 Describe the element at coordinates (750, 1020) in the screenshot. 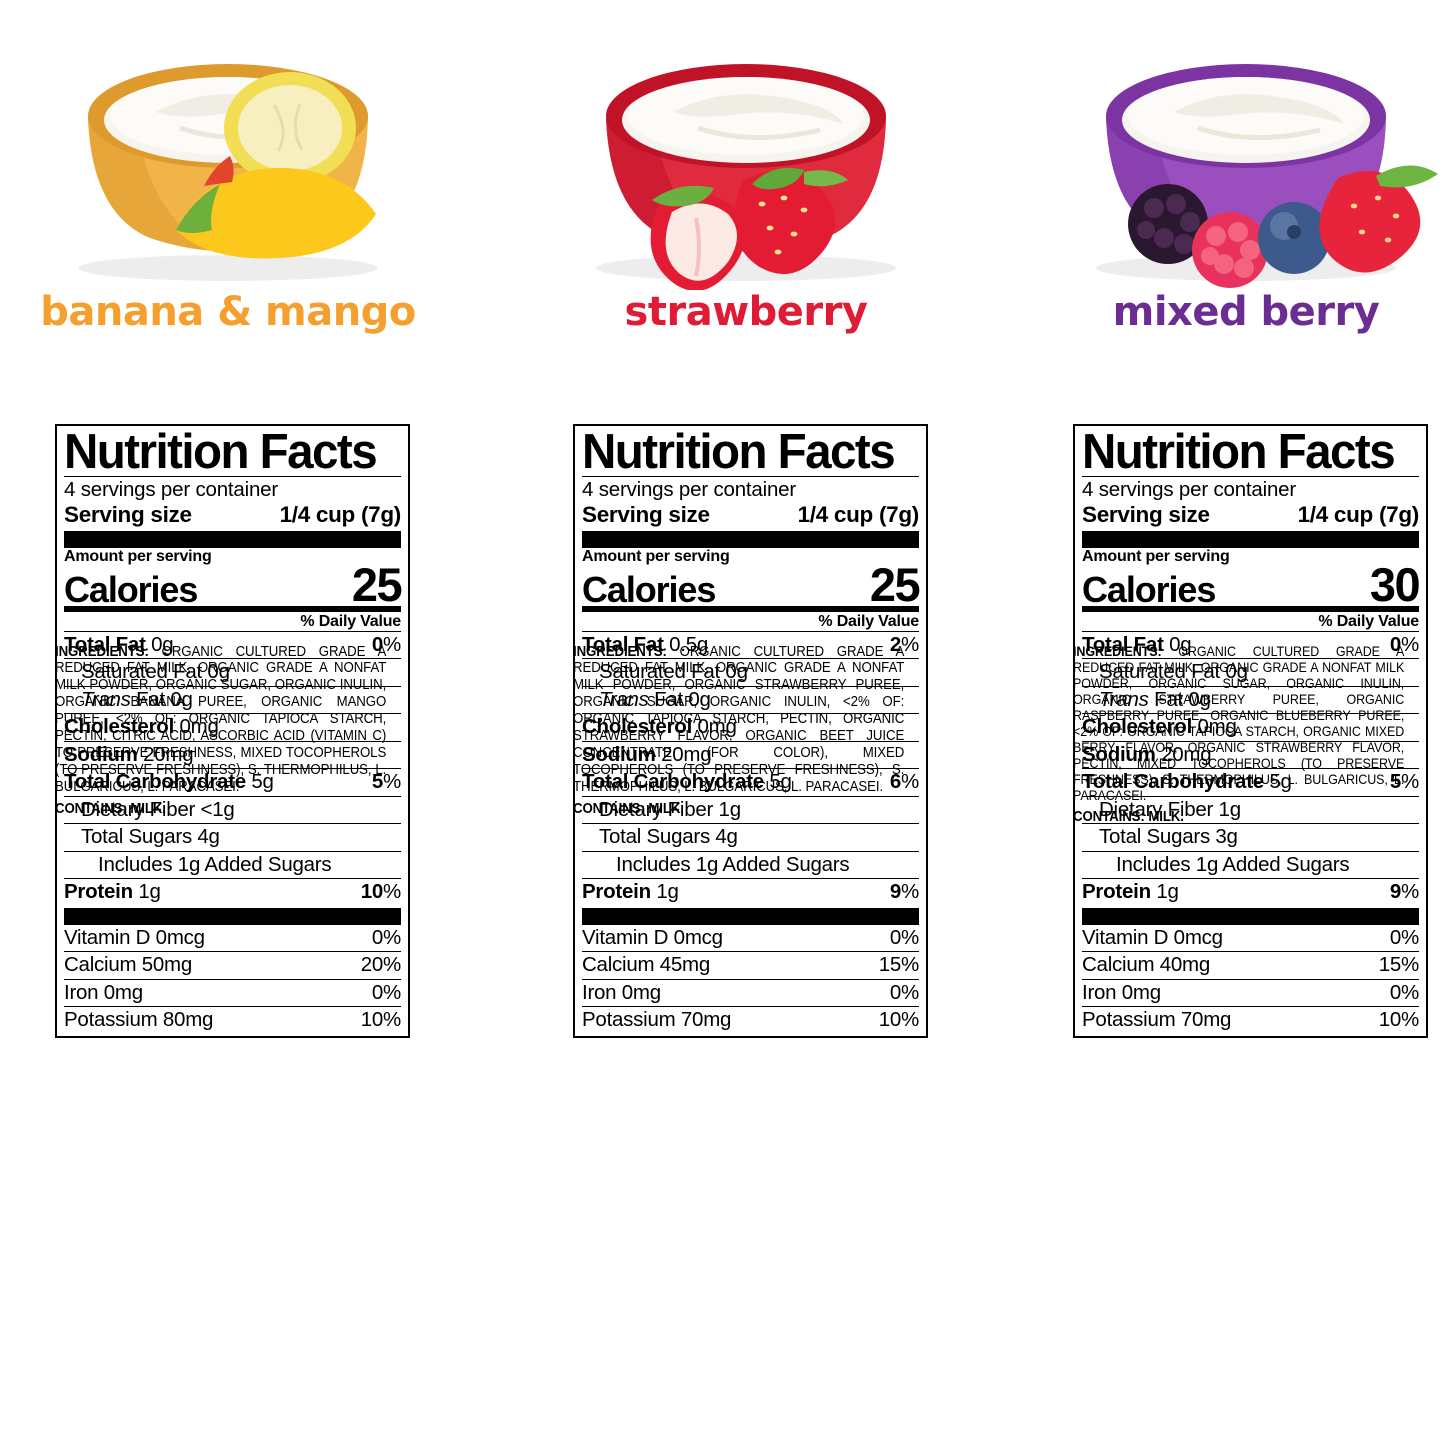

I see `vitamin-row: Potassium 70mg 10%` at that location.